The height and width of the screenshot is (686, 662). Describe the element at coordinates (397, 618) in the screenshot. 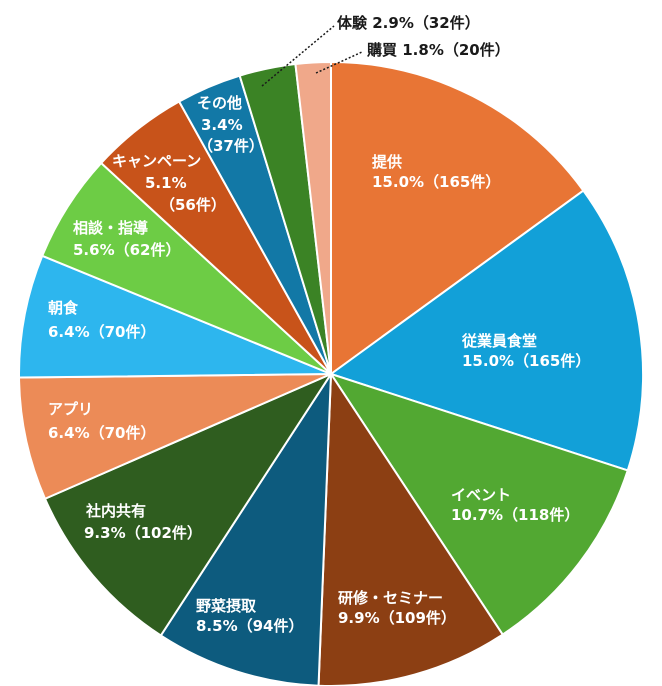

I see `label-kenshu-value: 9.9%（109件）` at that location.